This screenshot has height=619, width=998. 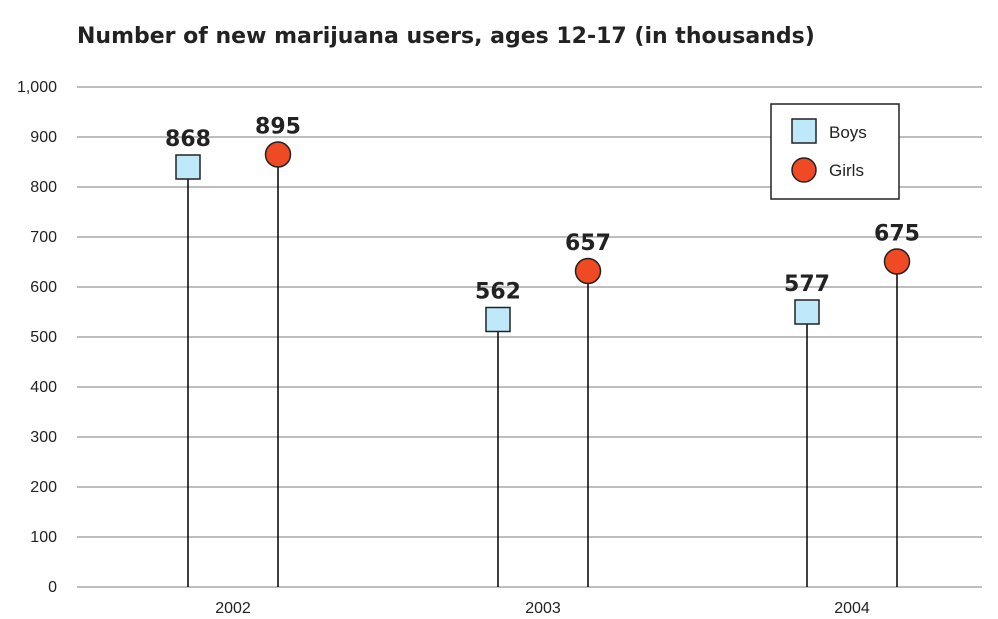 I want to click on y-tick-label: 100, so click(x=43, y=537).